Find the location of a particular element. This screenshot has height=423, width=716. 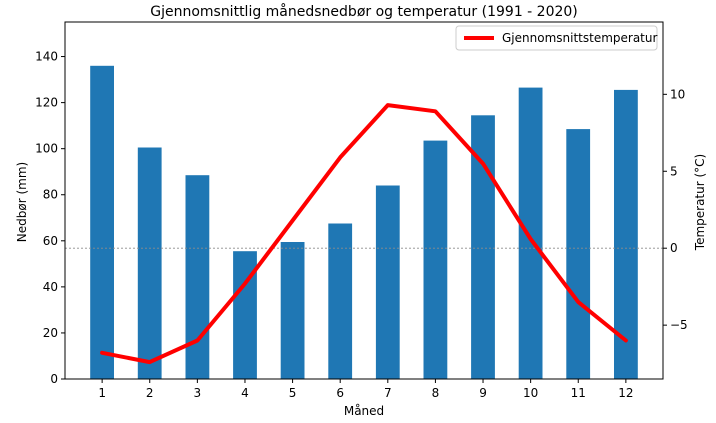

x-tick-label: 12 is located at coordinates (625, 393).